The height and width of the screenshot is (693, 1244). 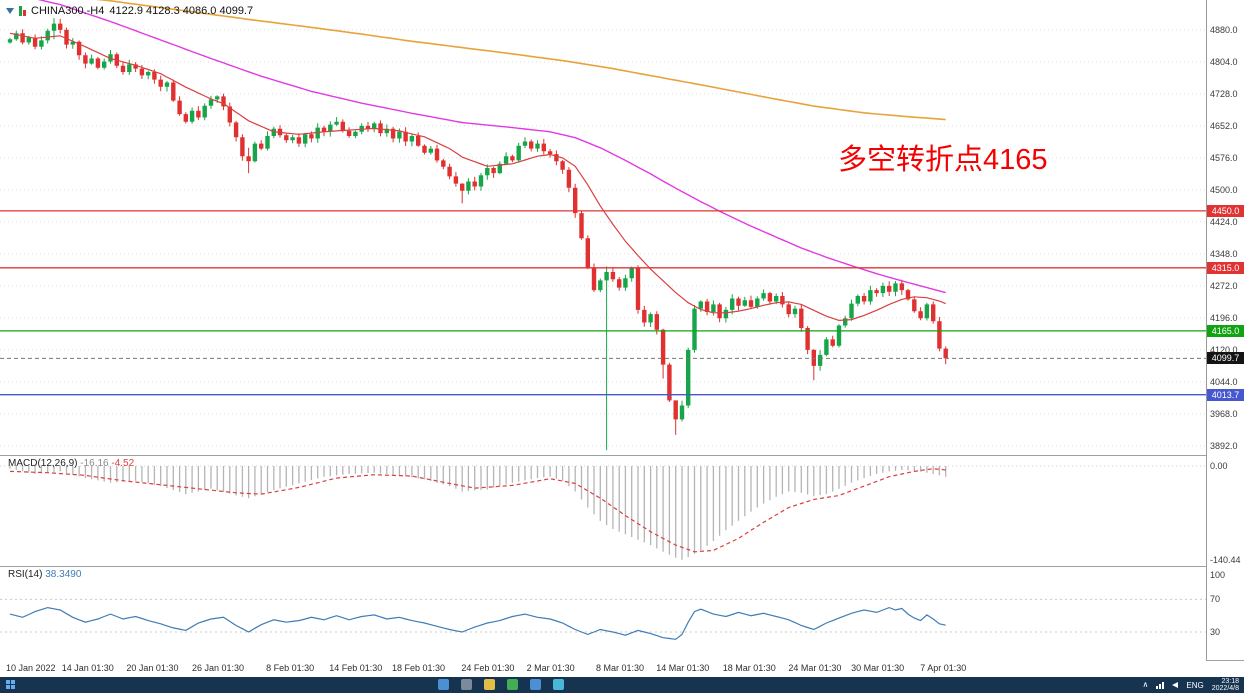 What do you see at coordinates (622, 685) in the screenshot?
I see `taskbar: ∧ ENG 23:18 2022/4/8` at bounding box center [622, 685].